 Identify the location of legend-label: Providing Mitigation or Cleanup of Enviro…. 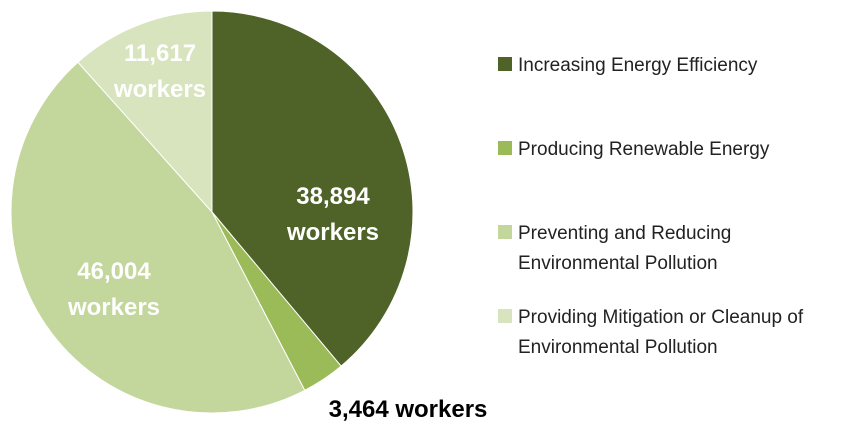
(661, 332).